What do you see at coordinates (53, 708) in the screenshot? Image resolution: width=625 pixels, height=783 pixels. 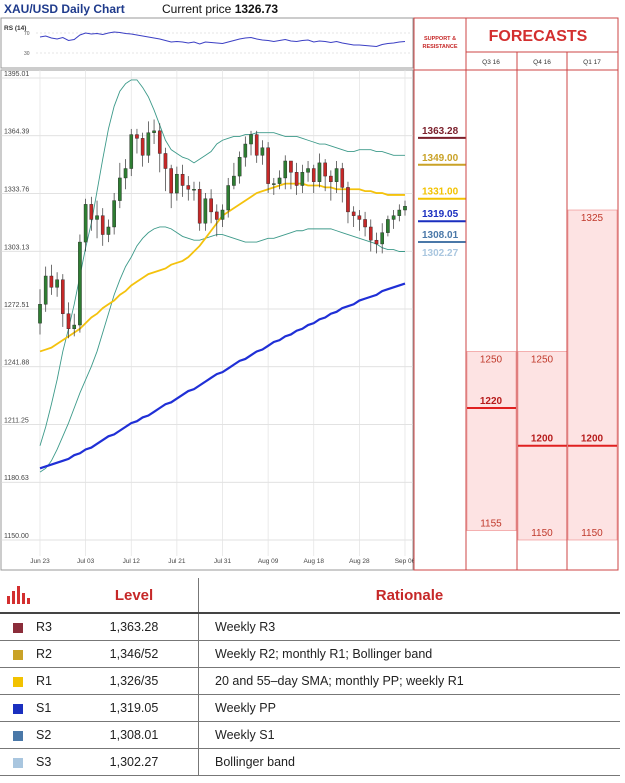 I see `level-name: S1` at bounding box center [53, 708].